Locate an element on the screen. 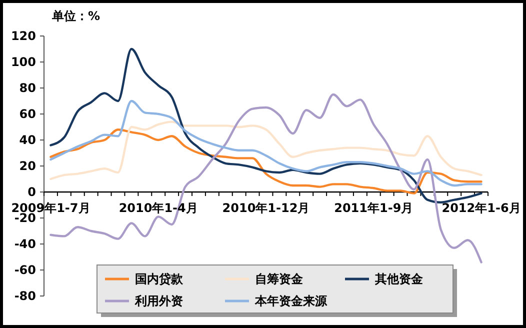 Image resolution: width=526 pixels, height=328 pixels. x-tick-label: 2010年1-12月 is located at coordinates (266, 208).